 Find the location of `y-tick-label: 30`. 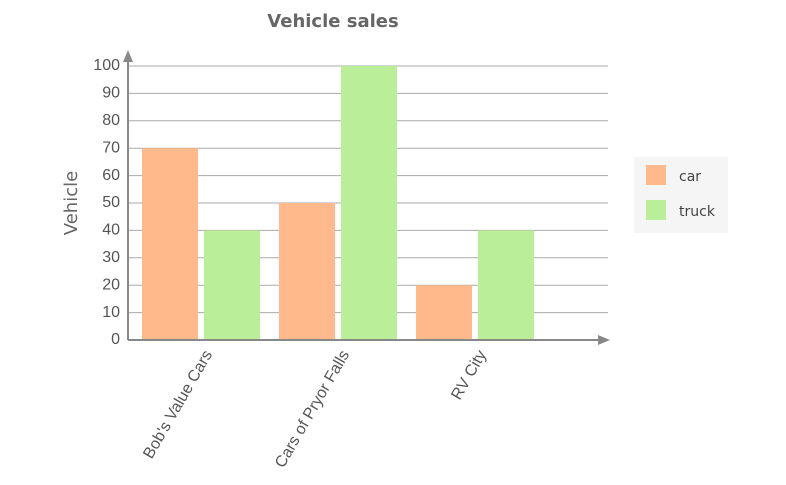

y-tick-label: 30 is located at coordinates (111, 257).